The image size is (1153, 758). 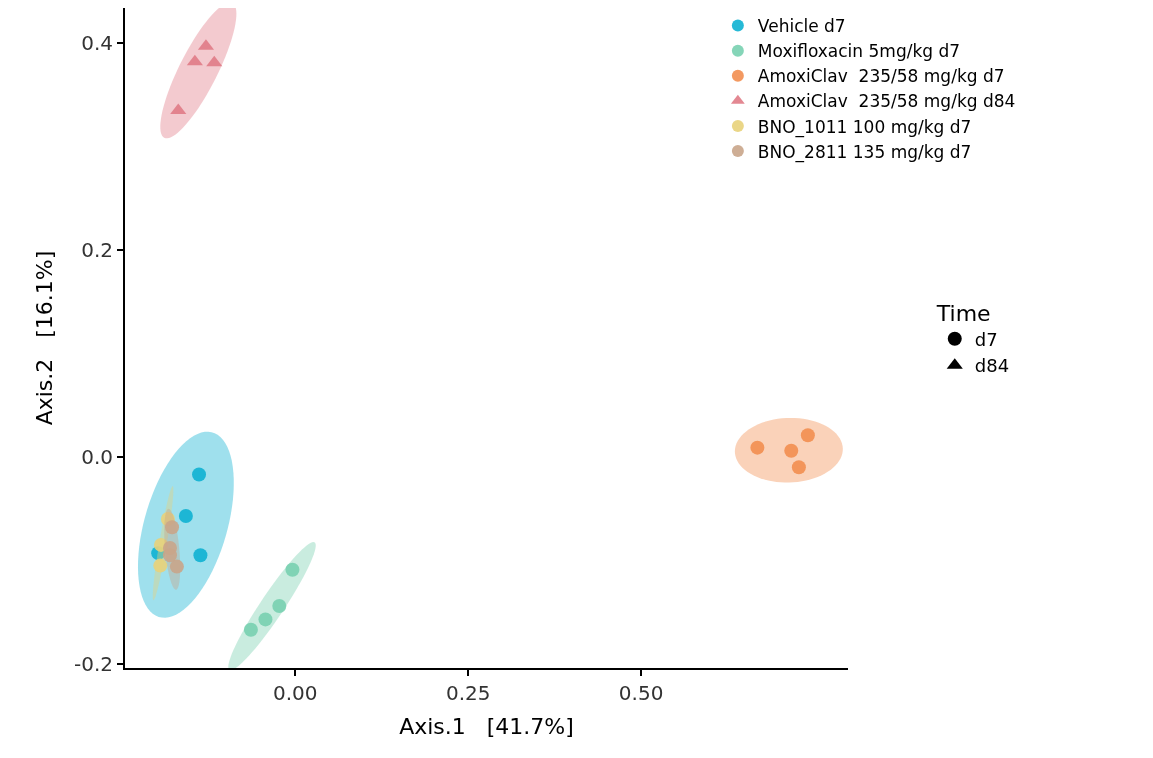 I want to click on text: d84, so click(x=992, y=366).